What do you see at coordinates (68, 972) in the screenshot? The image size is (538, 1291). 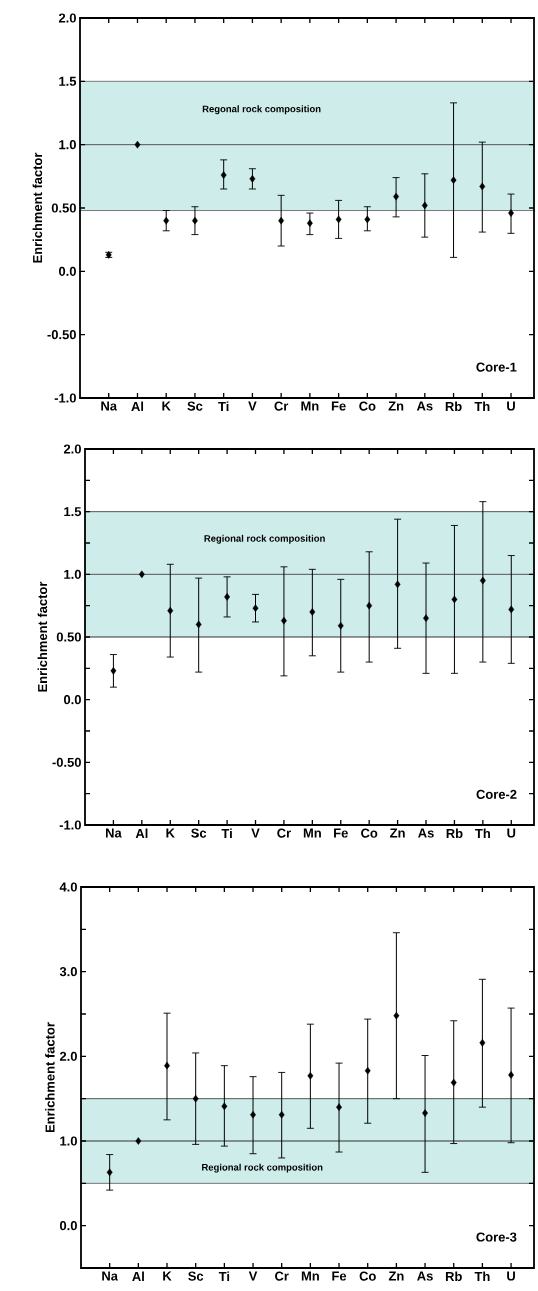 I see `y-tick-label: 3.0` at bounding box center [68, 972].